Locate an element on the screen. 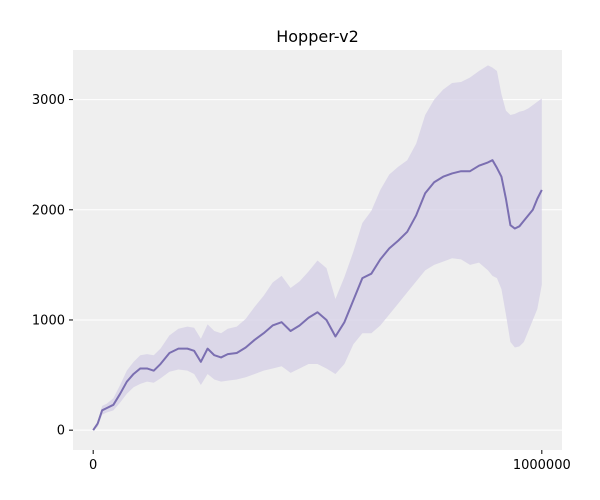 The width and height of the screenshot is (600, 500). y-axis: 0 1000 2000 3000 is located at coordinates (52, 266).